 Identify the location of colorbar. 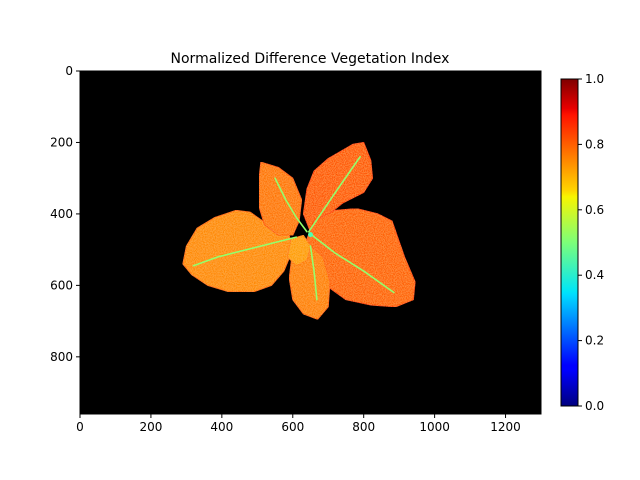
(569, 242).